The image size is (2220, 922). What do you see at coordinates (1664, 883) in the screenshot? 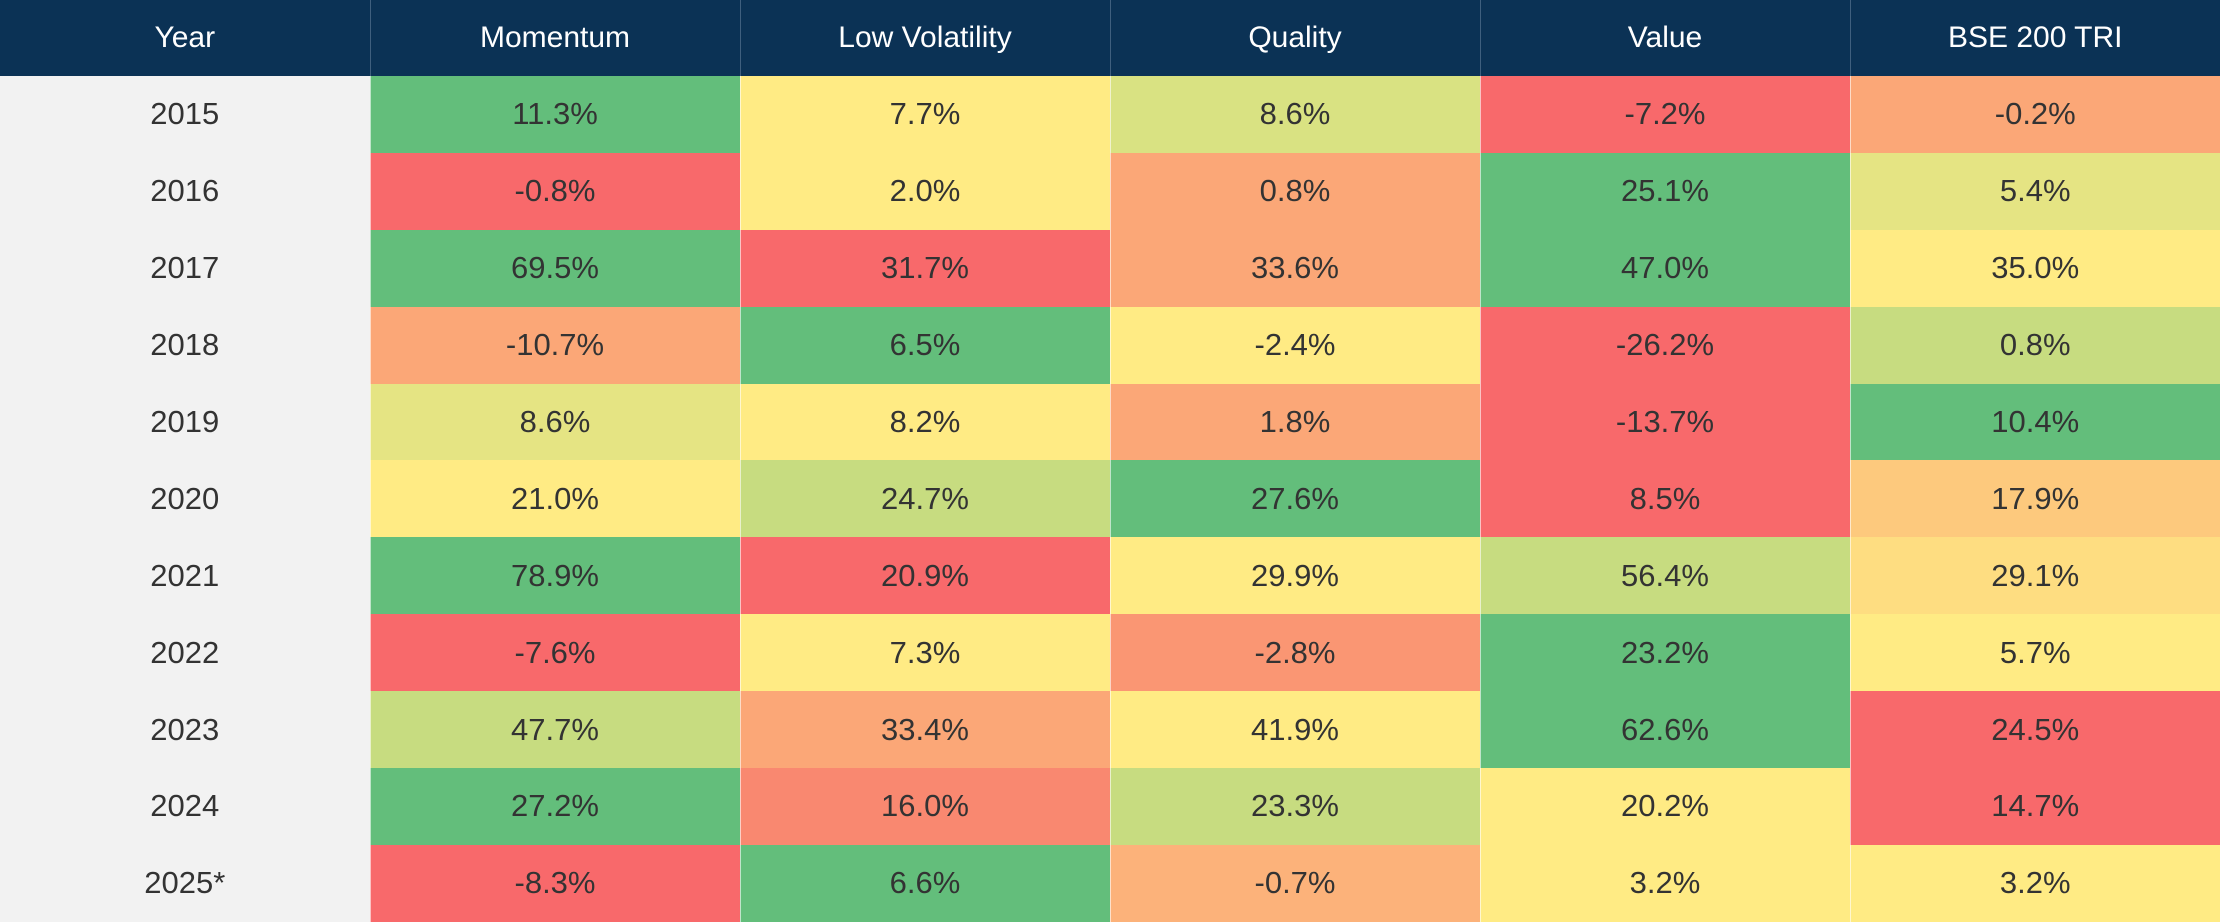
I see `value-value-cell: 3.2%` at bounding box center [1664, 883].